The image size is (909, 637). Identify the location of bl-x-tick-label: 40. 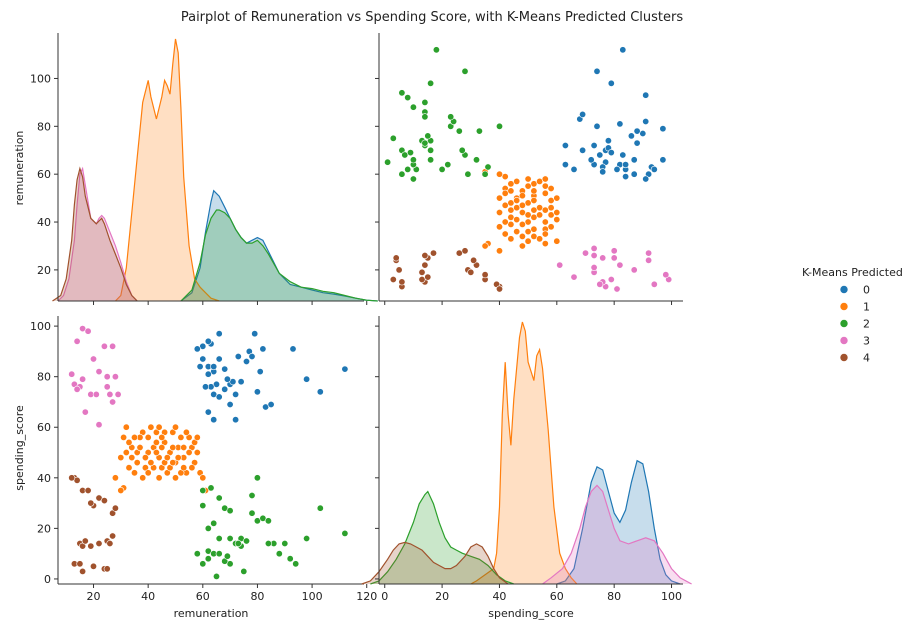
(148, 596).